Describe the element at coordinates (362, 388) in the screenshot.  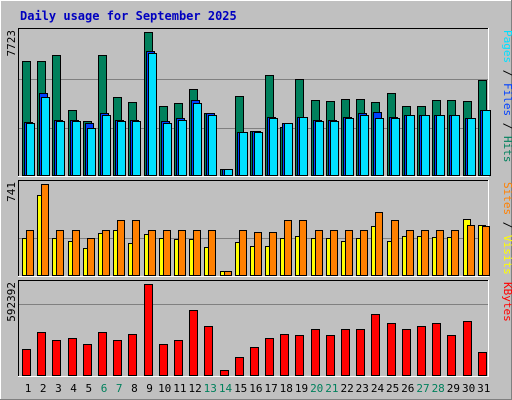
I see `x-tick-label: 23` at that location.